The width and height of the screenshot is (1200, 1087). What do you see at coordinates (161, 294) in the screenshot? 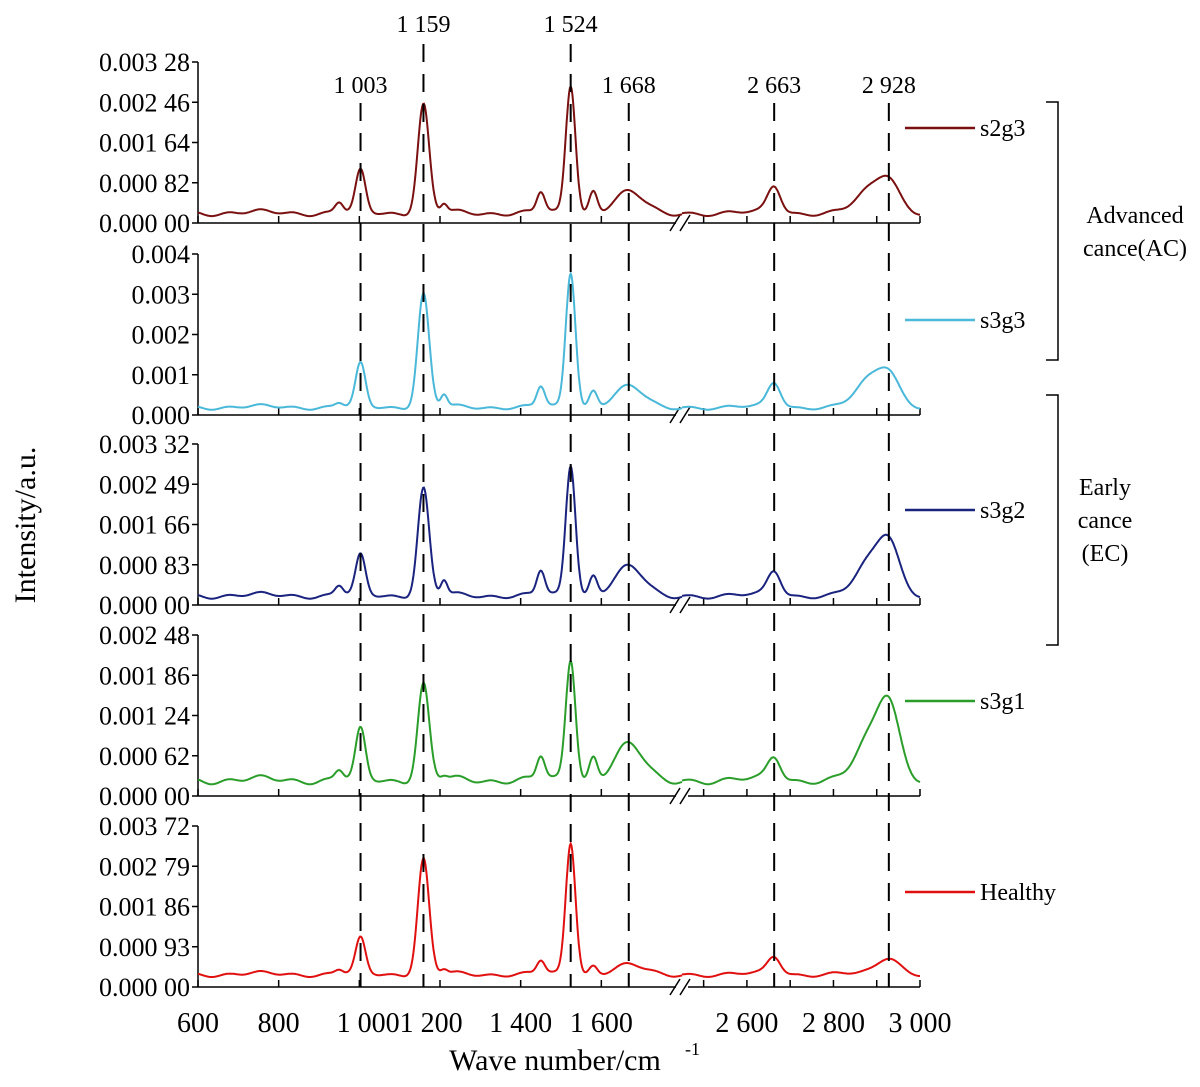
I see `y-tick-label: 0.003` at bounding box center [161, 294].